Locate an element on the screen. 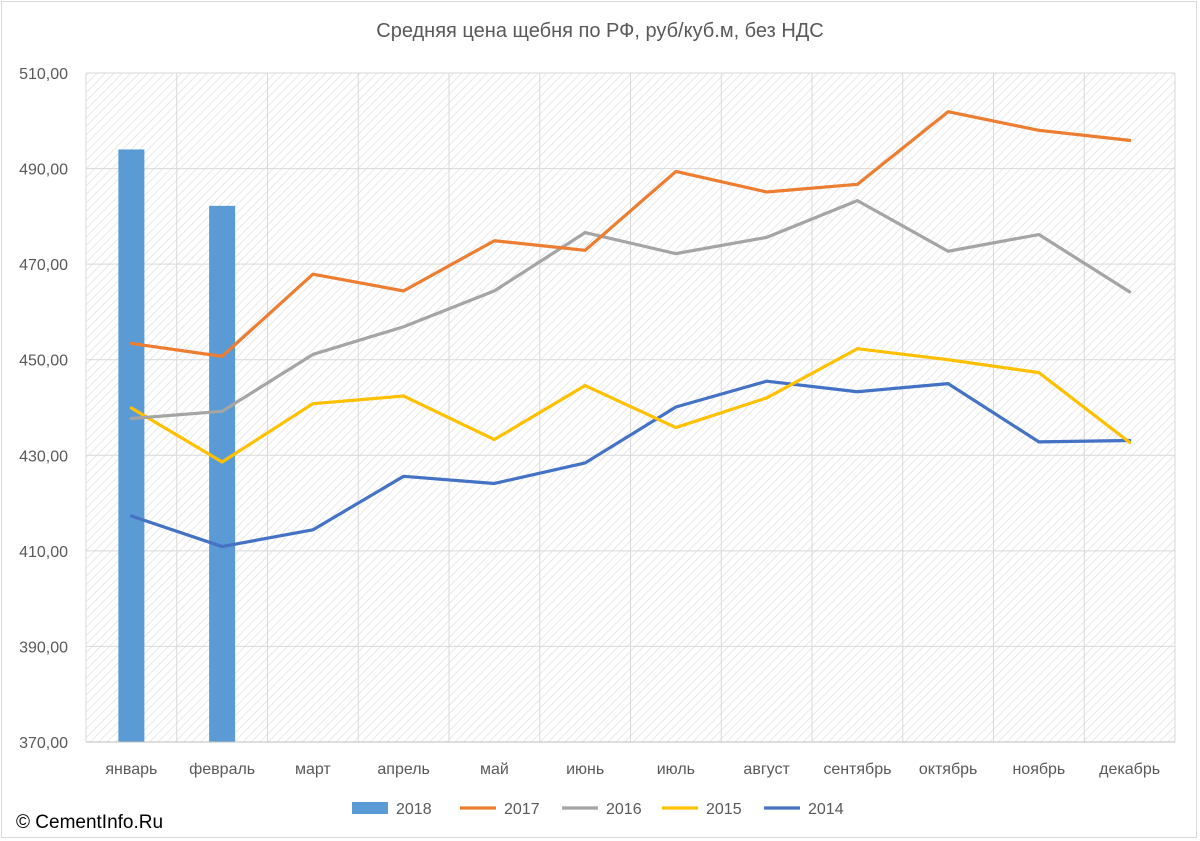 This screenshot has height=841, width=1200. y-tick-label: 490,00 is located at coordinates (43, 170).